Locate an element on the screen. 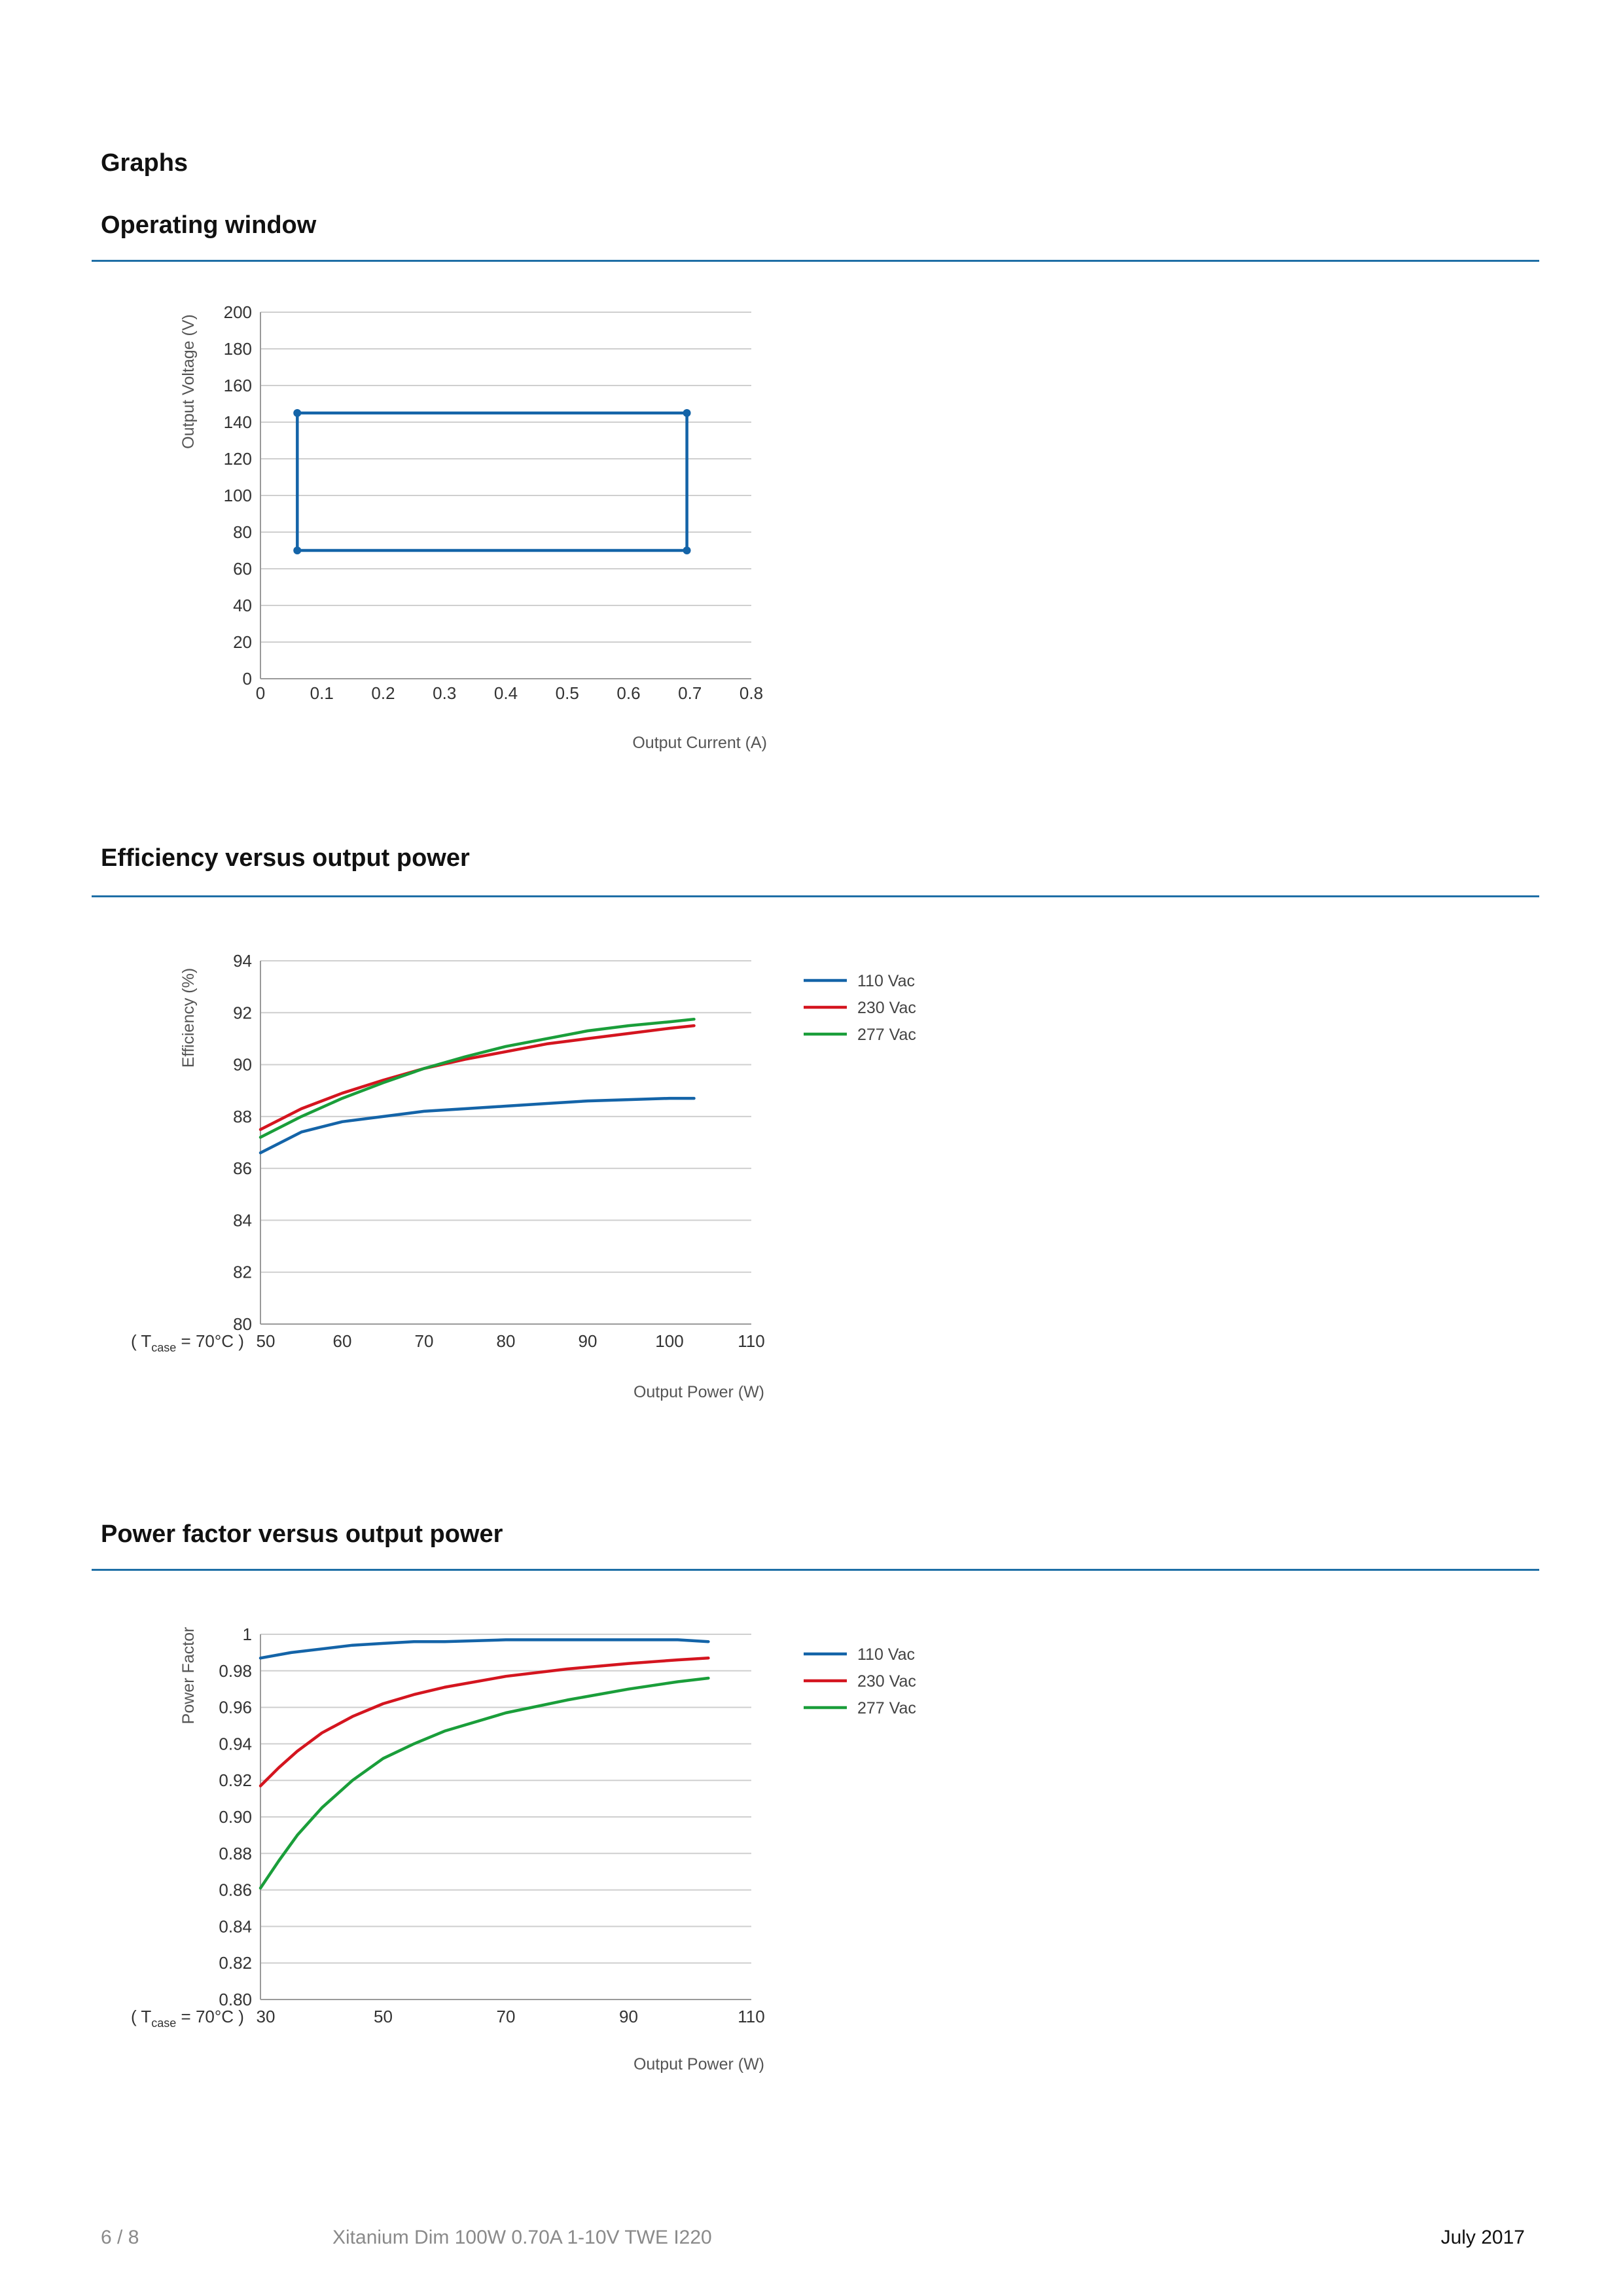 The image size is (1623, 2296). x-tick-label: 0.7 is located at coordinates (690, 693).